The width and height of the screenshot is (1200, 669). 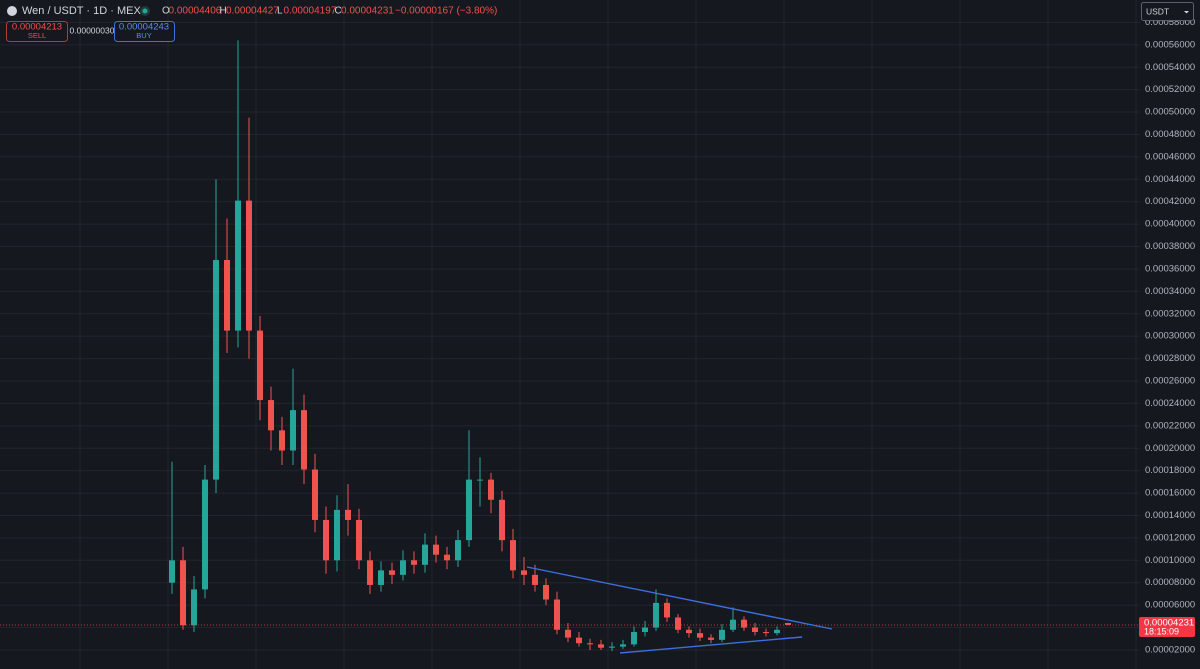 What do you see at coordinates (1170, 89) in the screenshot?
I see `y-tick-label: 0.00052000` at bounding box center [1170, 89].